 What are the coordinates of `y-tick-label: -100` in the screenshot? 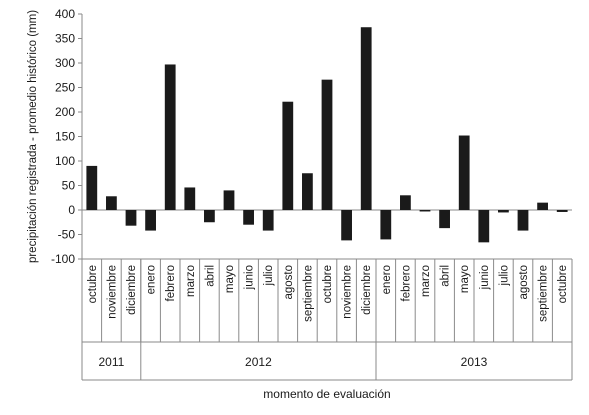 It's located at (63, 259).